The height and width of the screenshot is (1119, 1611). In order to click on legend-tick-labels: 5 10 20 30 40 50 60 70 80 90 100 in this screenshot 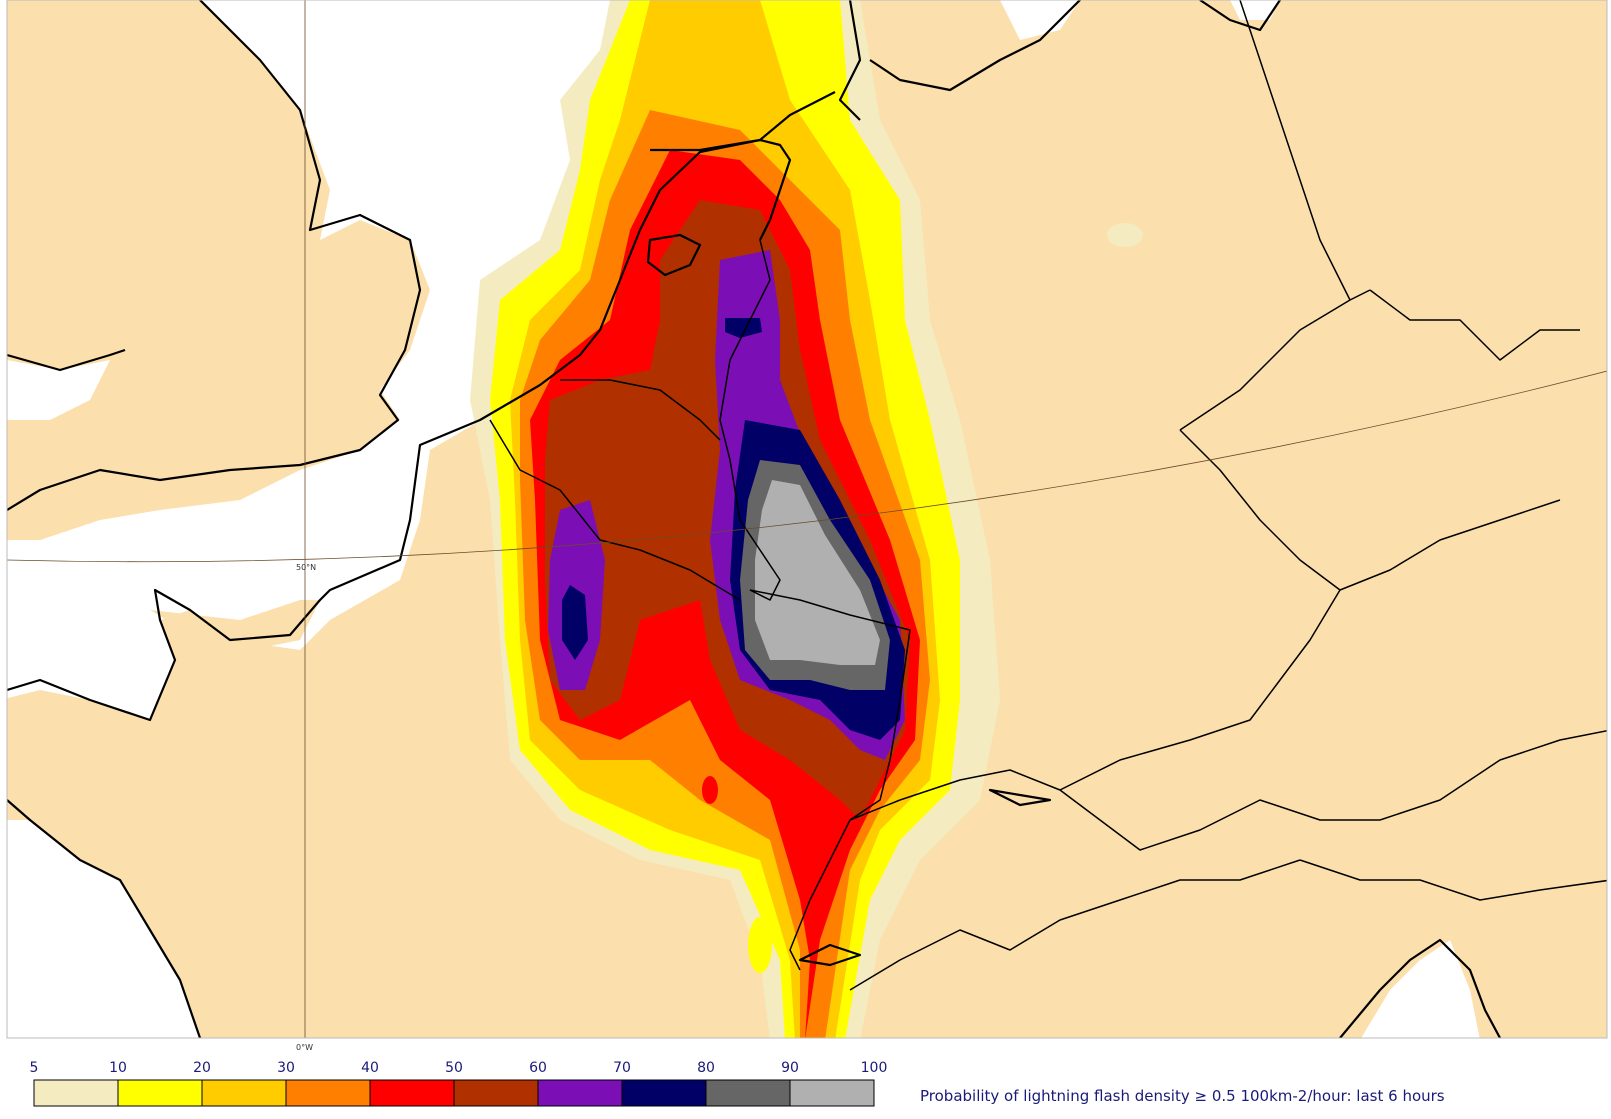, I will do `click(459, 1068)`.